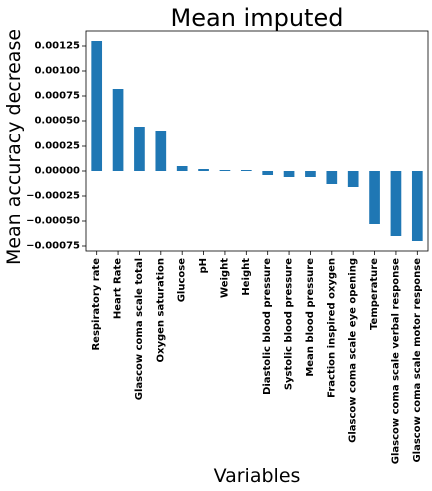 The height and width of the screenshot is (491, 432). What do you see at coordinates (57, 171) in the screenshot?
I see `y-tick-label: 0.00000` at bounding box center [57, 171].